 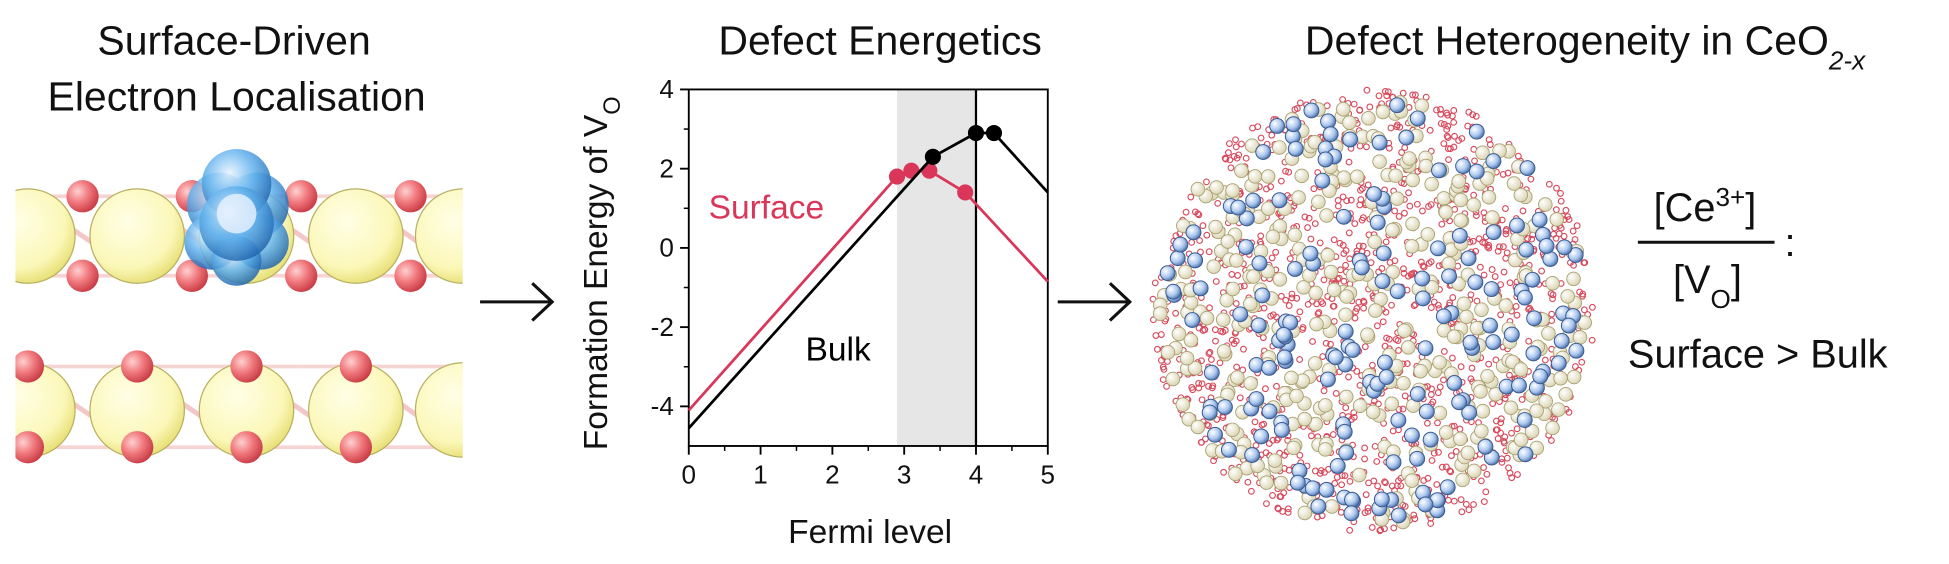 What do you see at coordinates (666, 89) in the screenshot?
I see `y-tick-label: 4` at bounding box center [666, 89].